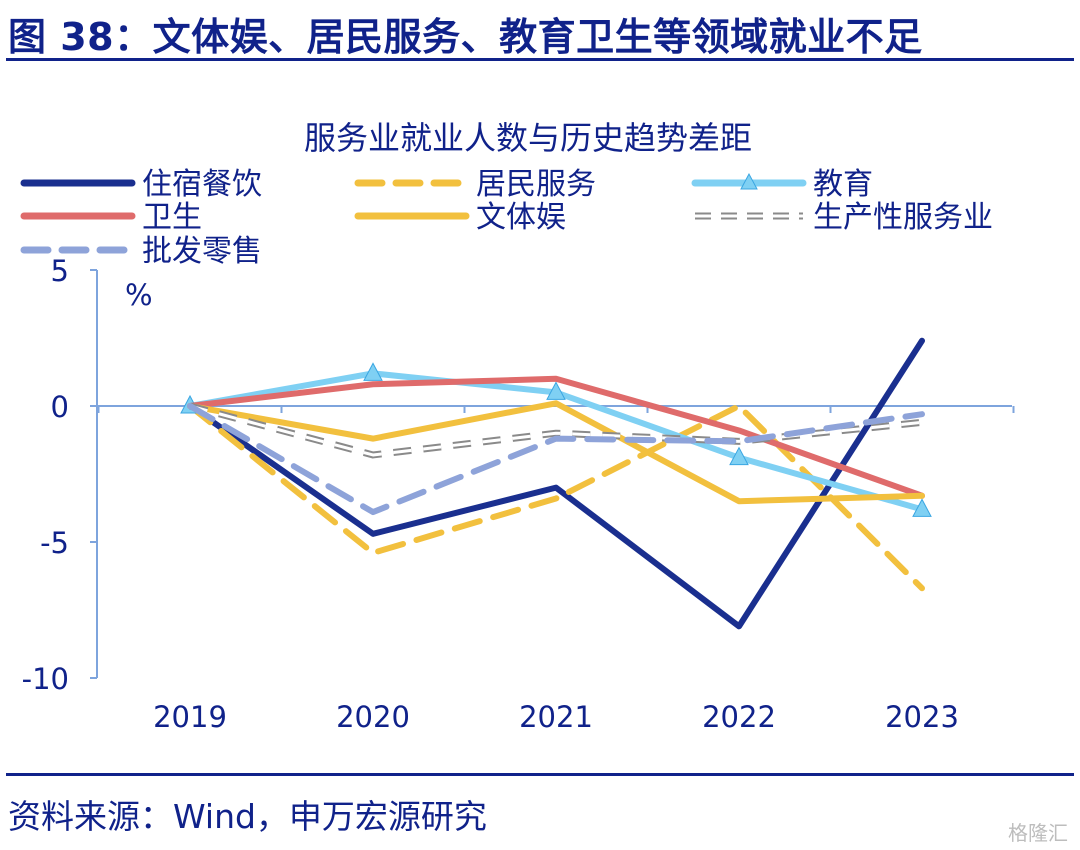  I want to click on legend-label: 文体娱, so click(521, 217).